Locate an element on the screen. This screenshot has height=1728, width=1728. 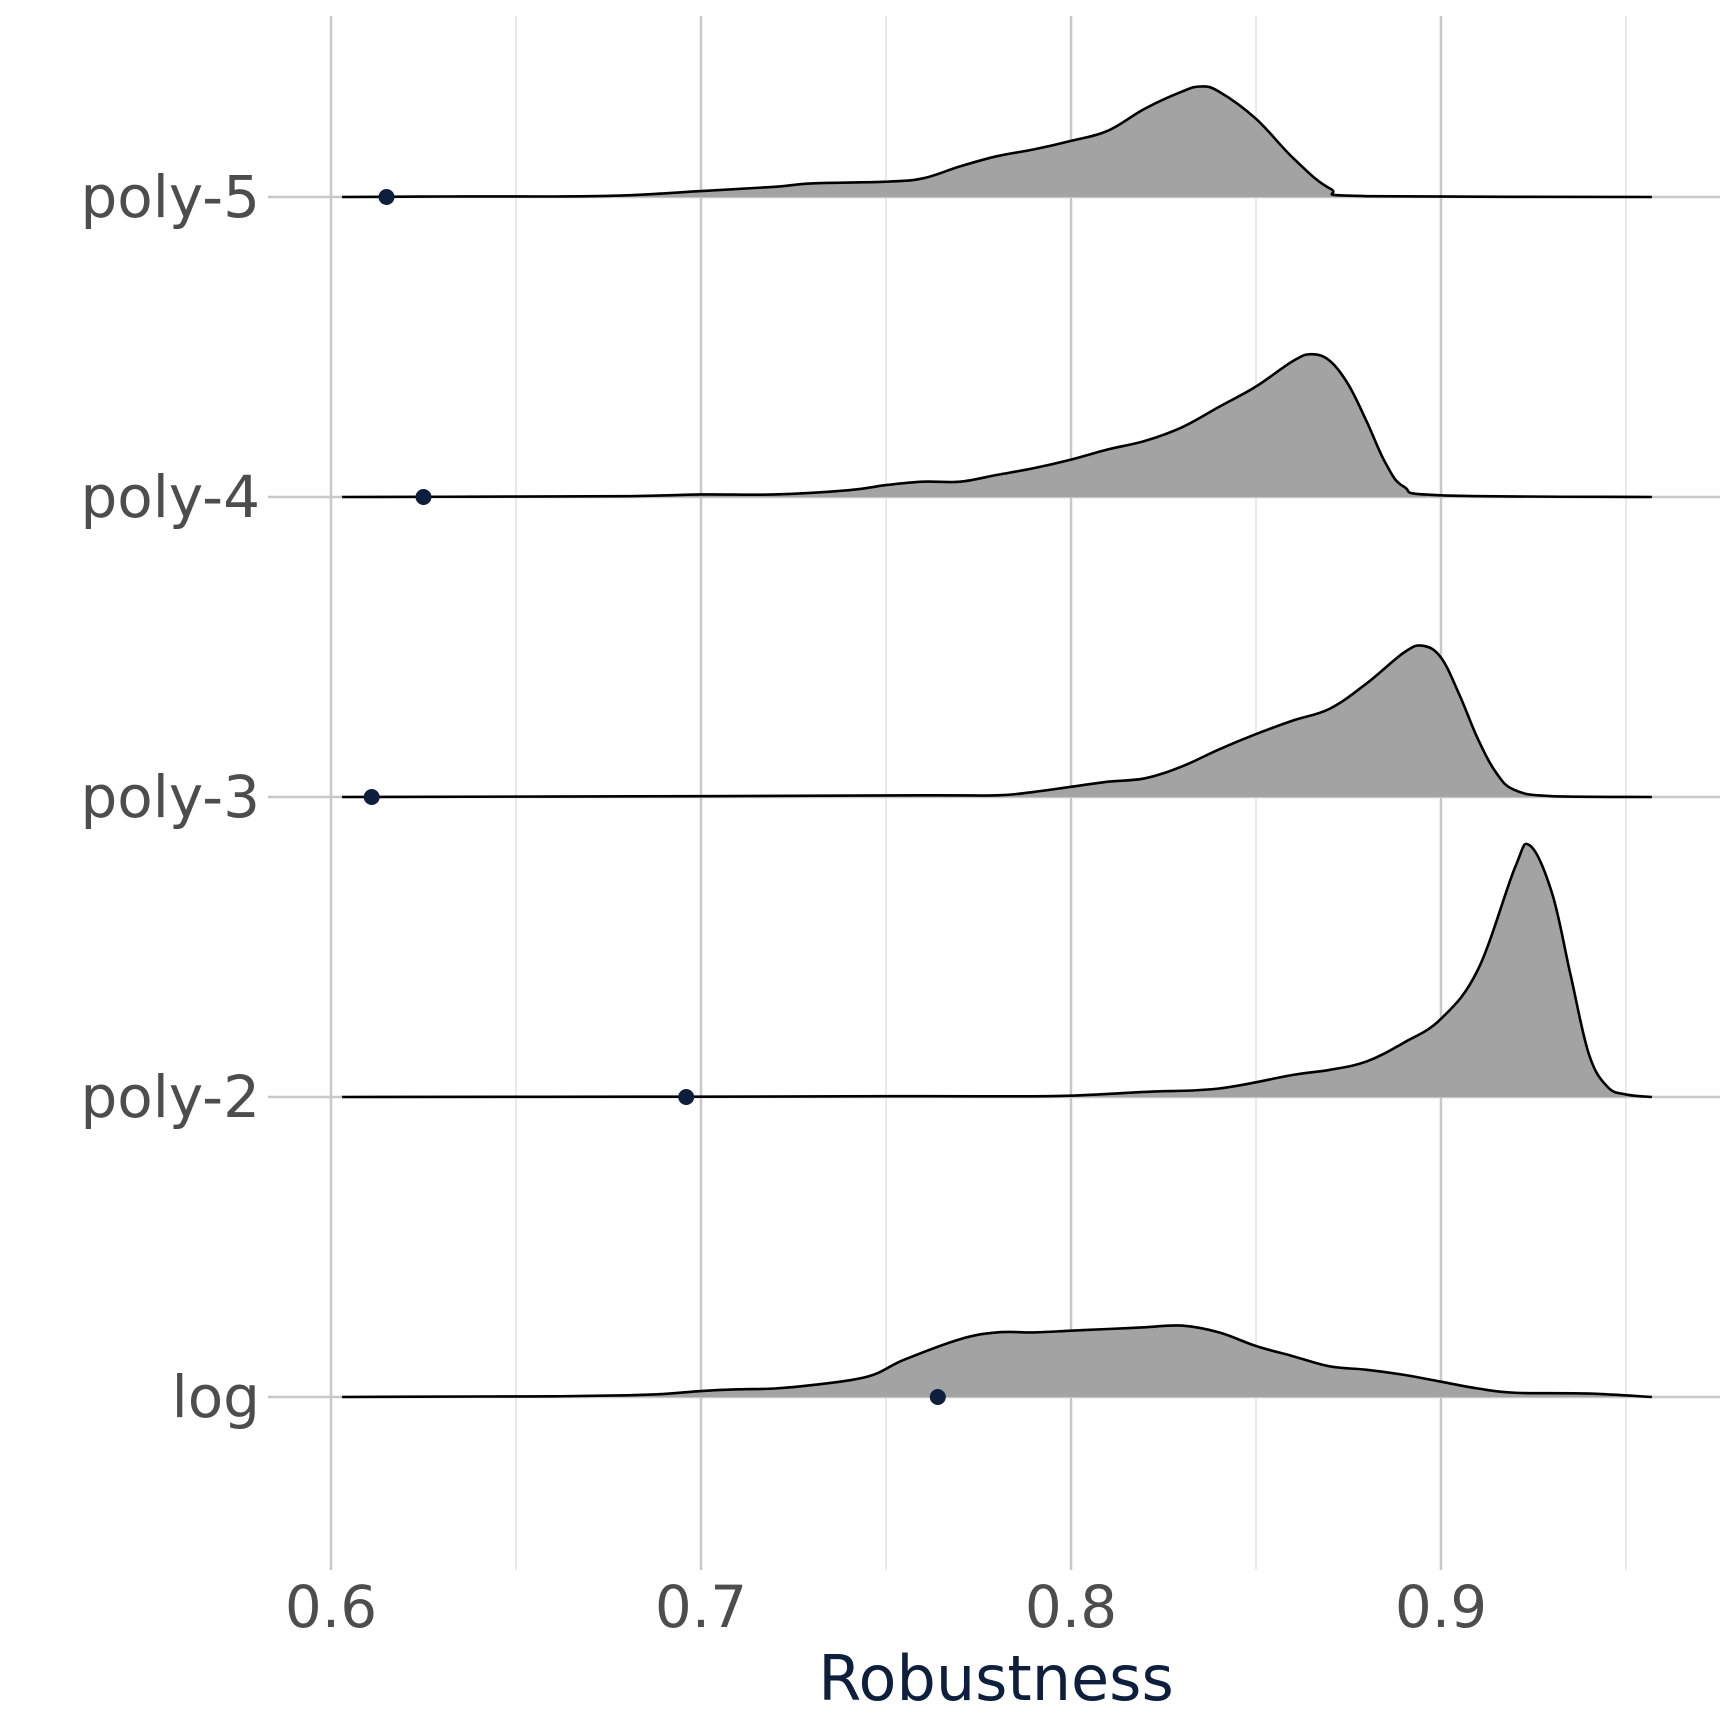
y-tick-labels: log poly-2 poly-3 poly-4 poly-5 is located at coordinates (170, 797).